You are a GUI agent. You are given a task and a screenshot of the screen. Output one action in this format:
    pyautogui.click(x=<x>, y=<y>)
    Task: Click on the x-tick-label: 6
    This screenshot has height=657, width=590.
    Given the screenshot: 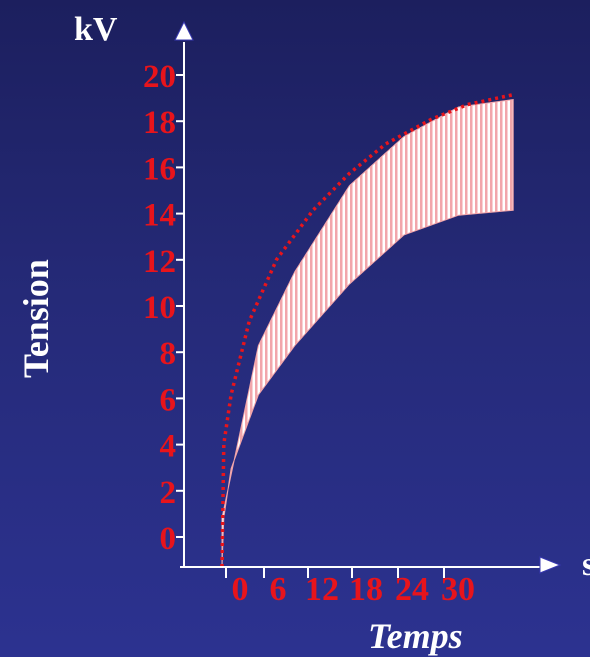 What is the action you would take?
    pyautogui.click(x=278, y=589)
    